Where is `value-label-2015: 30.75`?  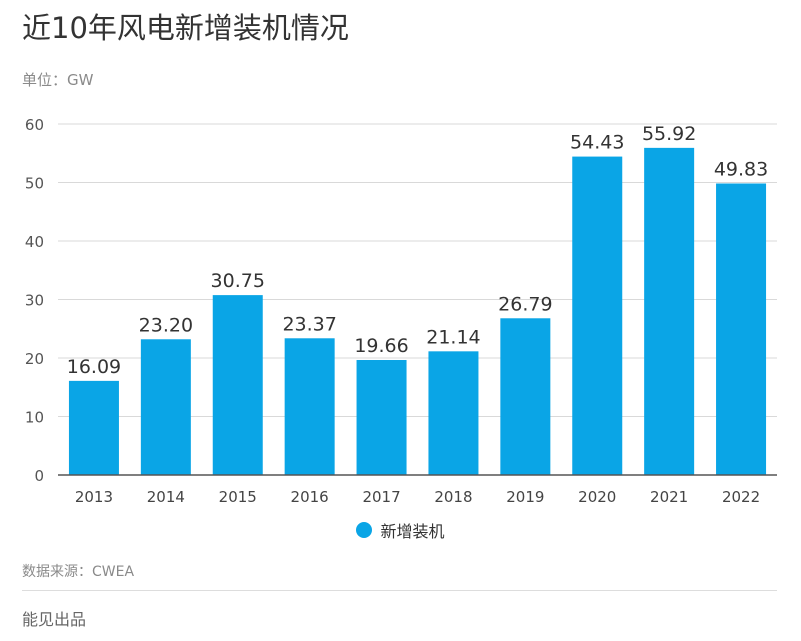 value-label-2015: 30.75 is located at coordinates (238, 281).